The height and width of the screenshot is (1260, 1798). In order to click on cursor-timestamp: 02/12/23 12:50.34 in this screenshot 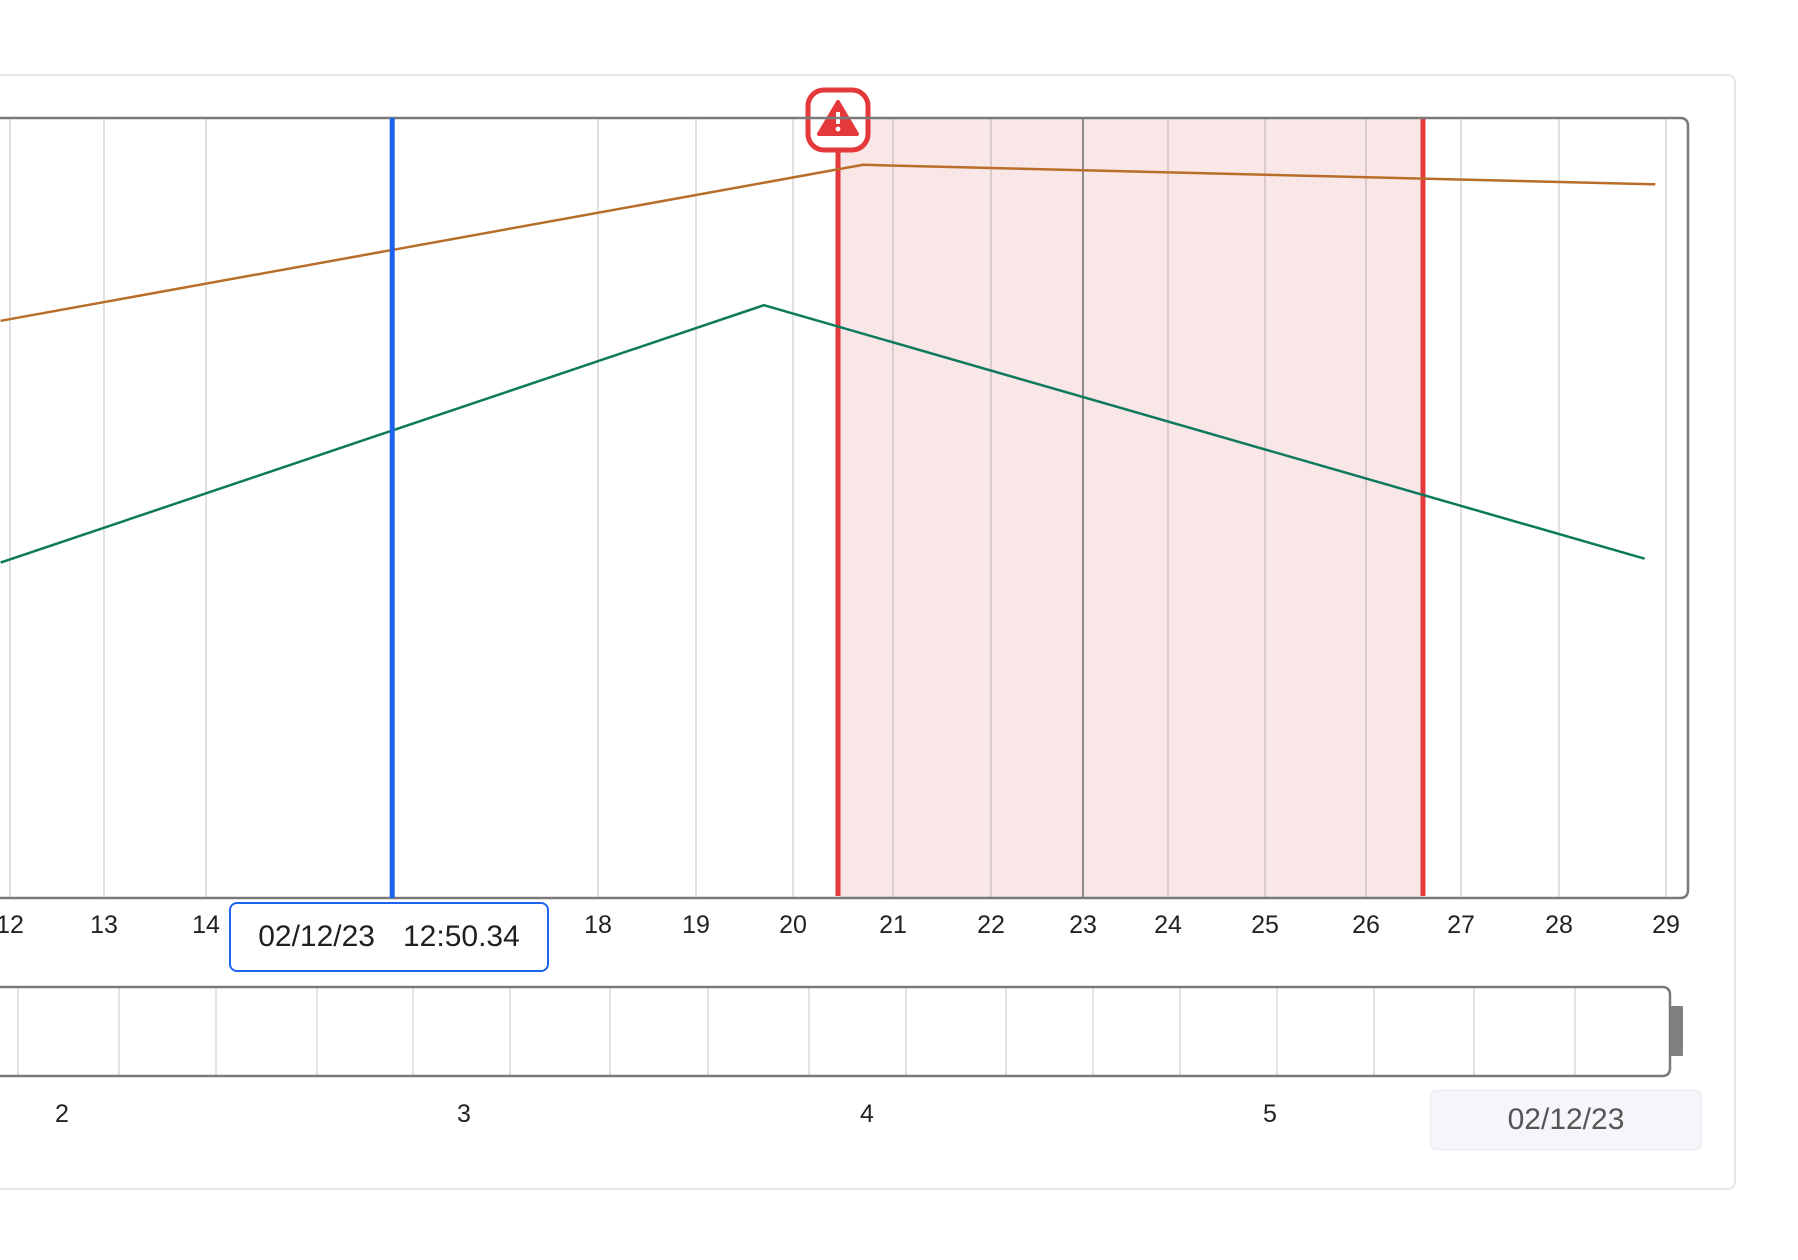, I will do `click(389, 937)`.